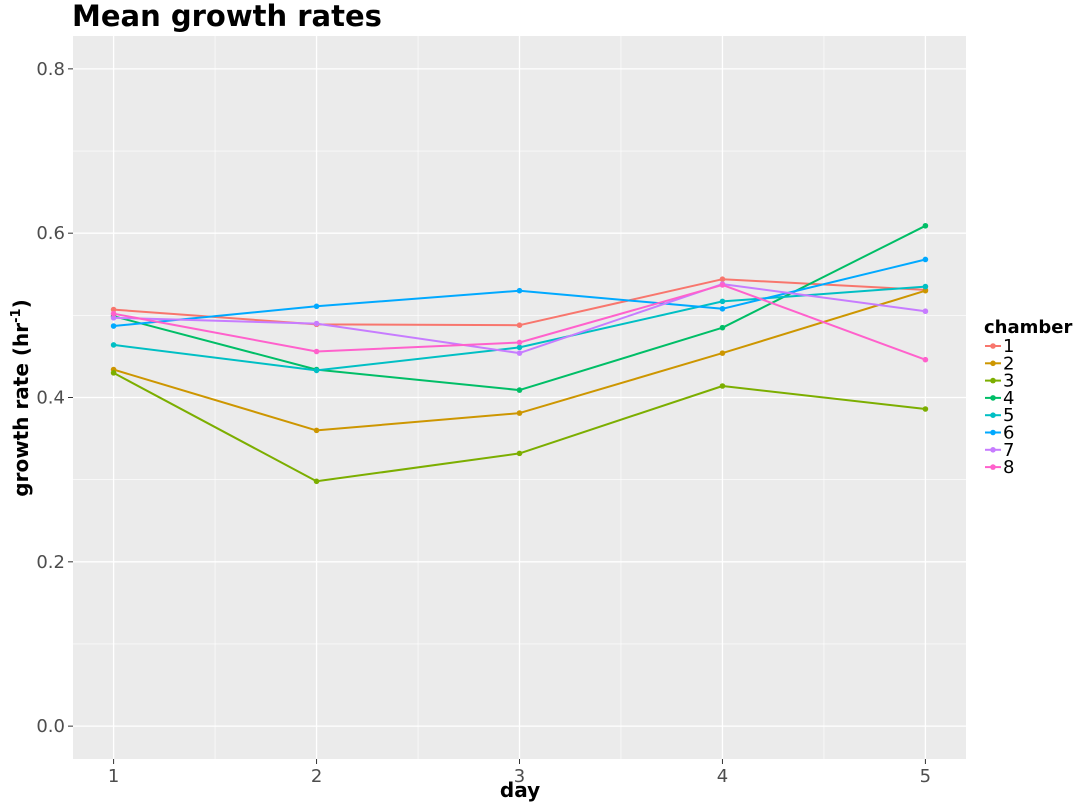 The width and height of the screenshot is (1084, 805). Describe the element at coordinates (21, 410) in the screenshot. I see `y-axis-title-main: growth rate (hr` at that location.